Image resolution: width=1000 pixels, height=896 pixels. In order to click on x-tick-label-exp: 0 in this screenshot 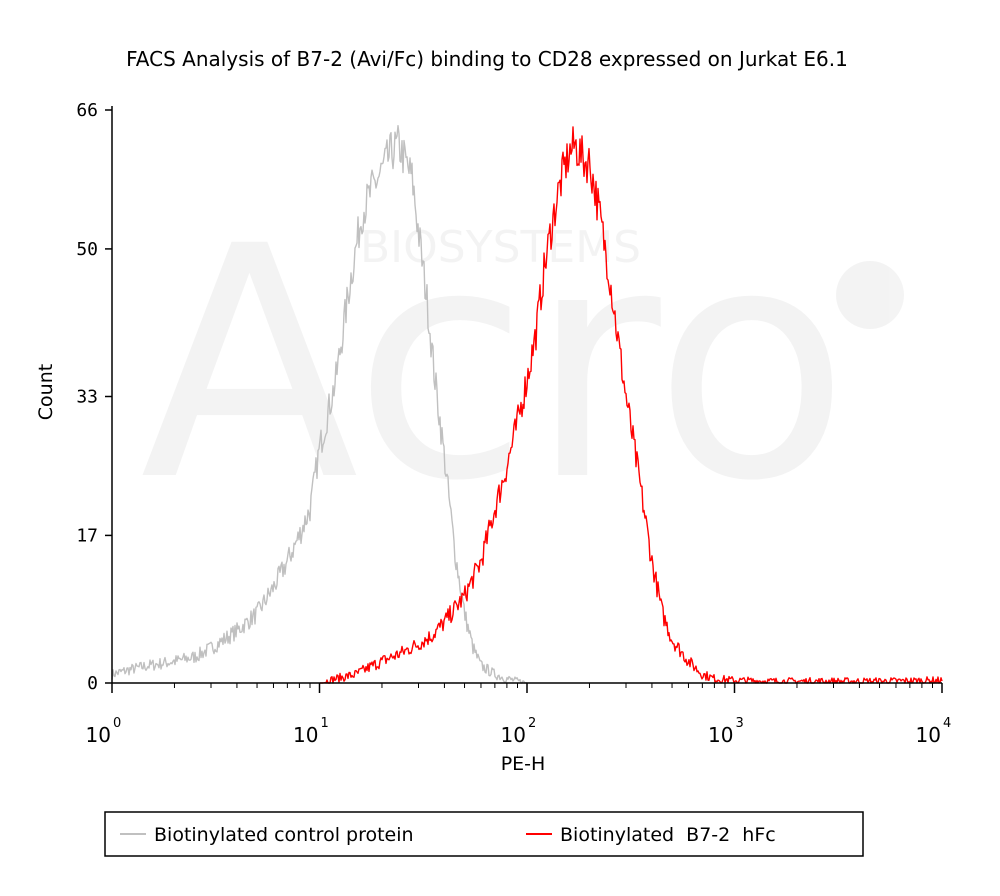, I will do `click(117, 723)`.